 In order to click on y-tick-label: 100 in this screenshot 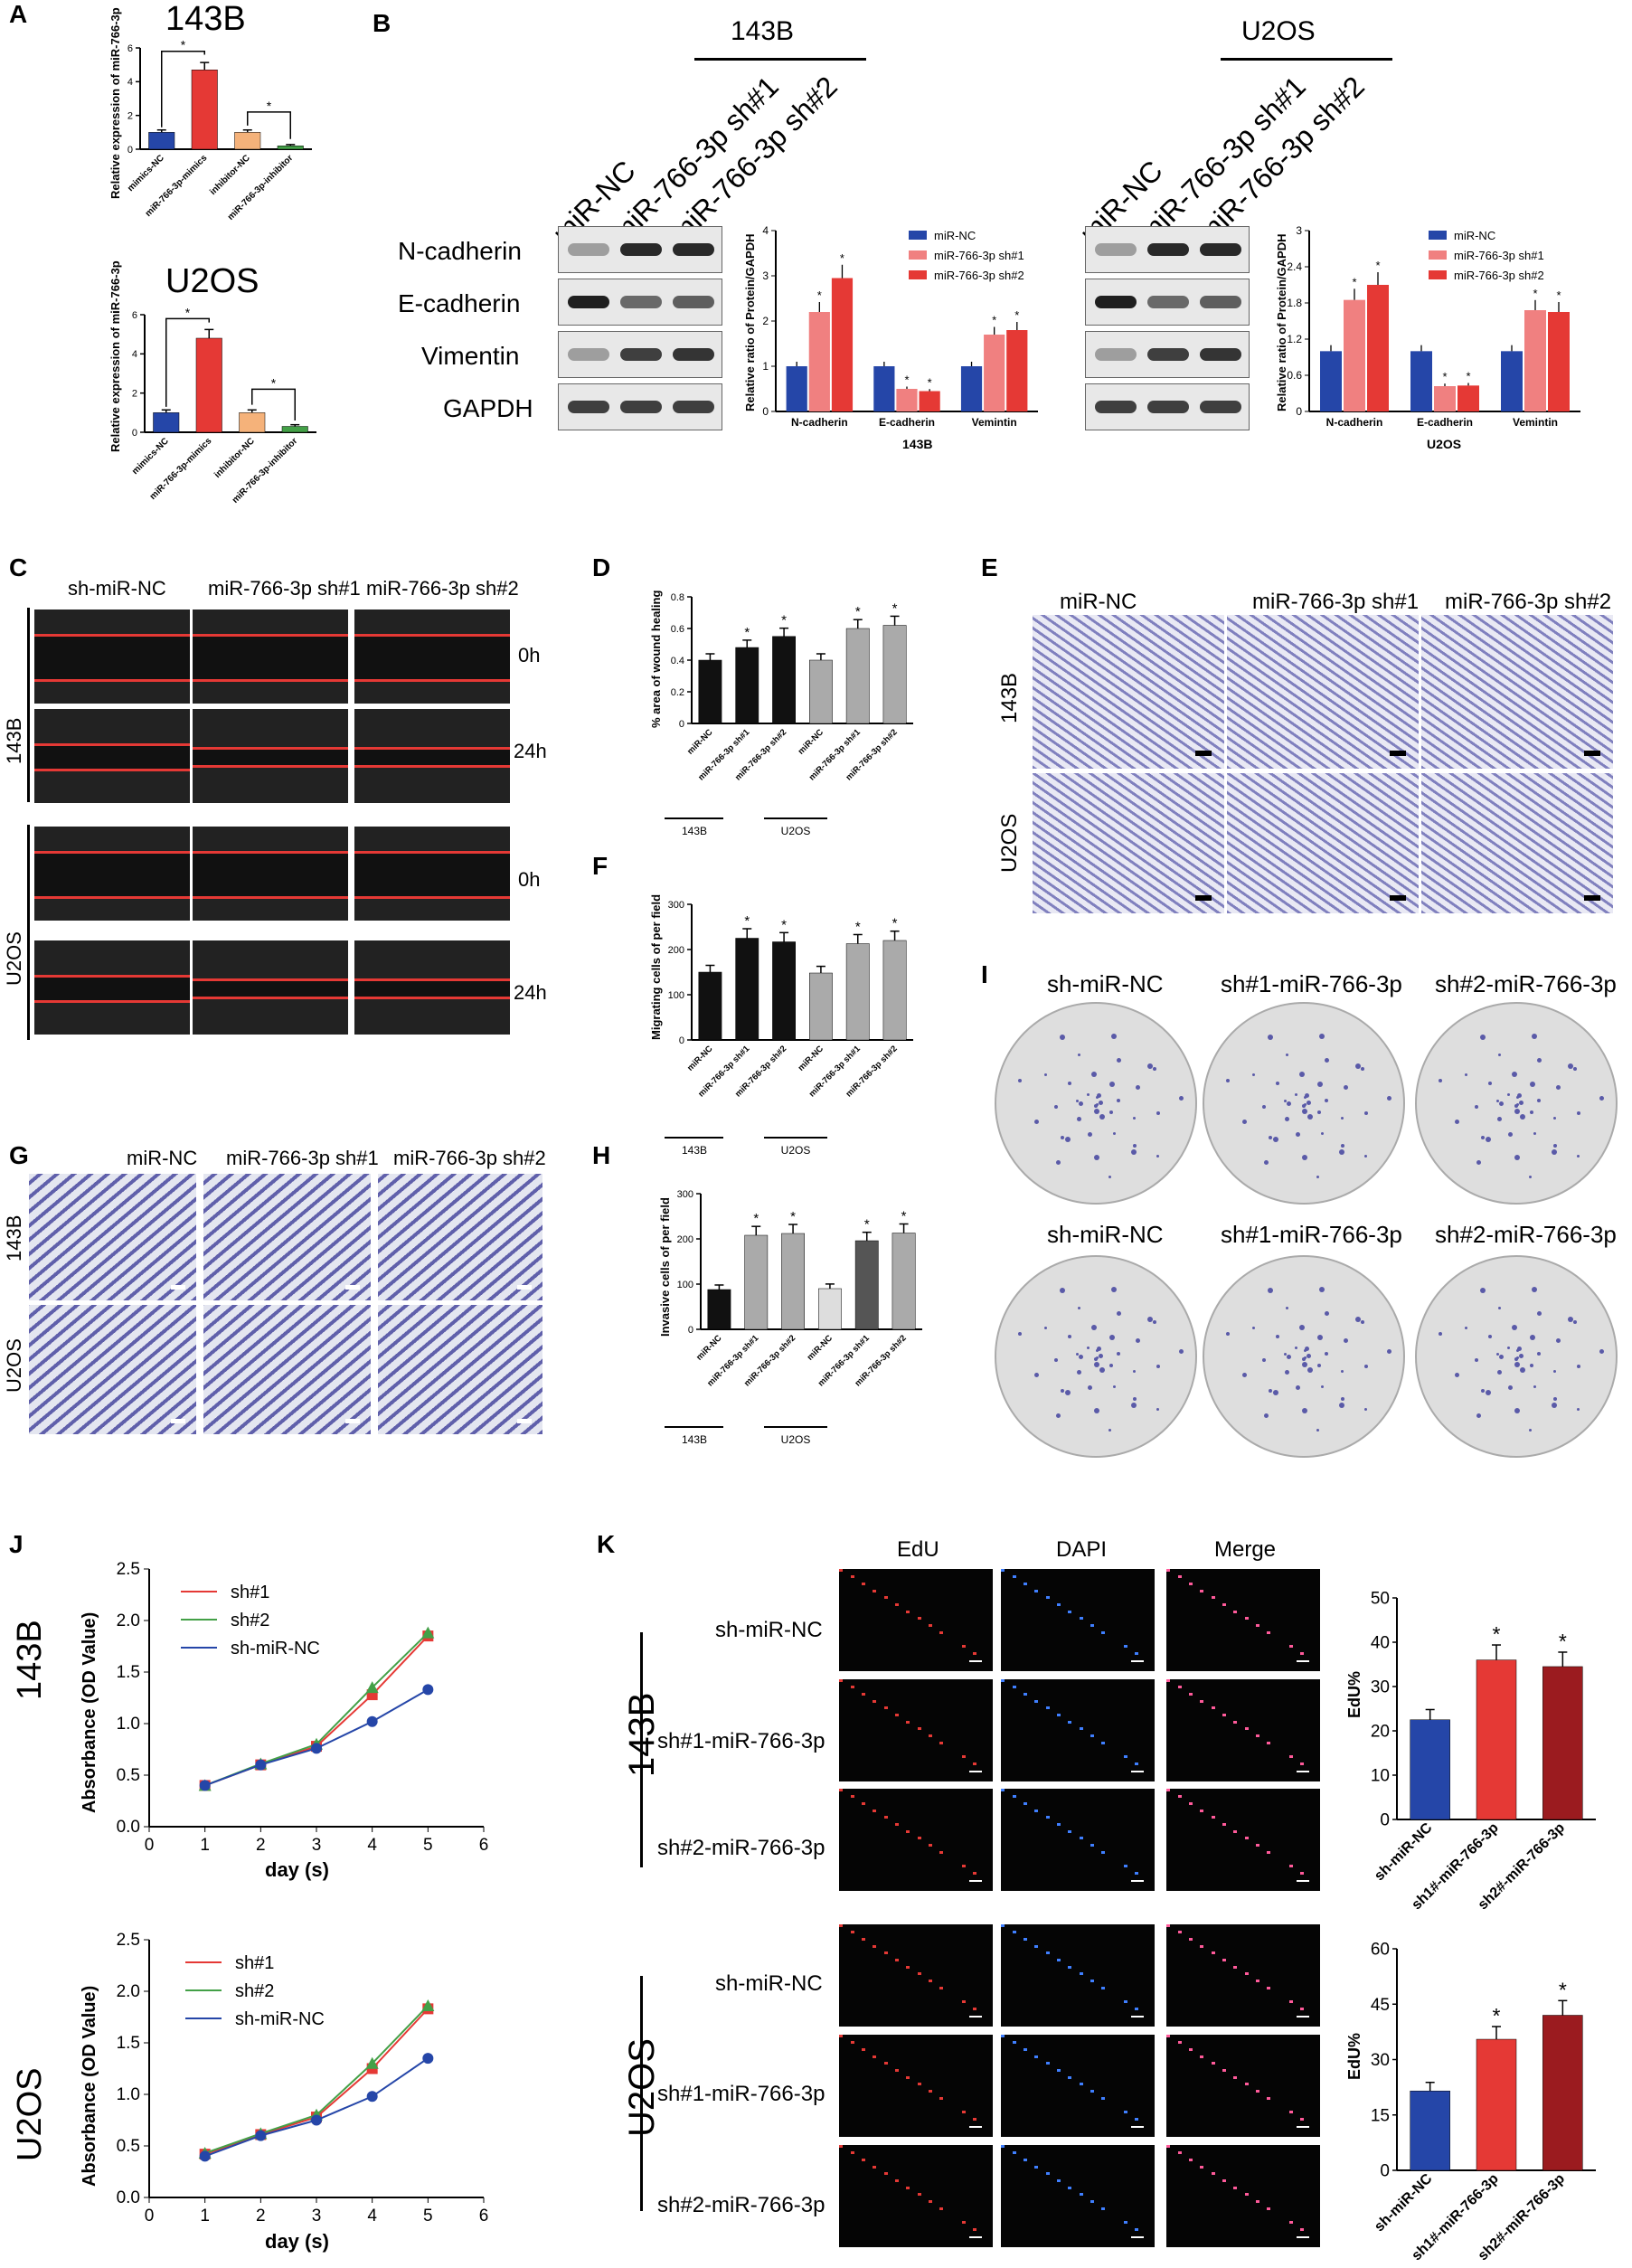, I will do `click(685, 1285)`.